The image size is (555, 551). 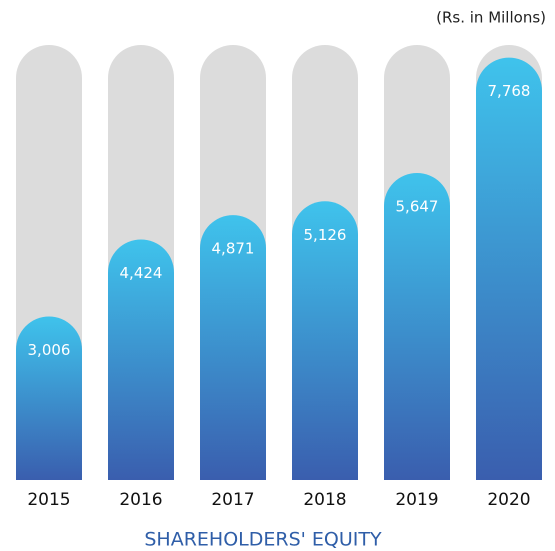 I want to click on x-tick-label: 2016, so click(x=140, y=500).